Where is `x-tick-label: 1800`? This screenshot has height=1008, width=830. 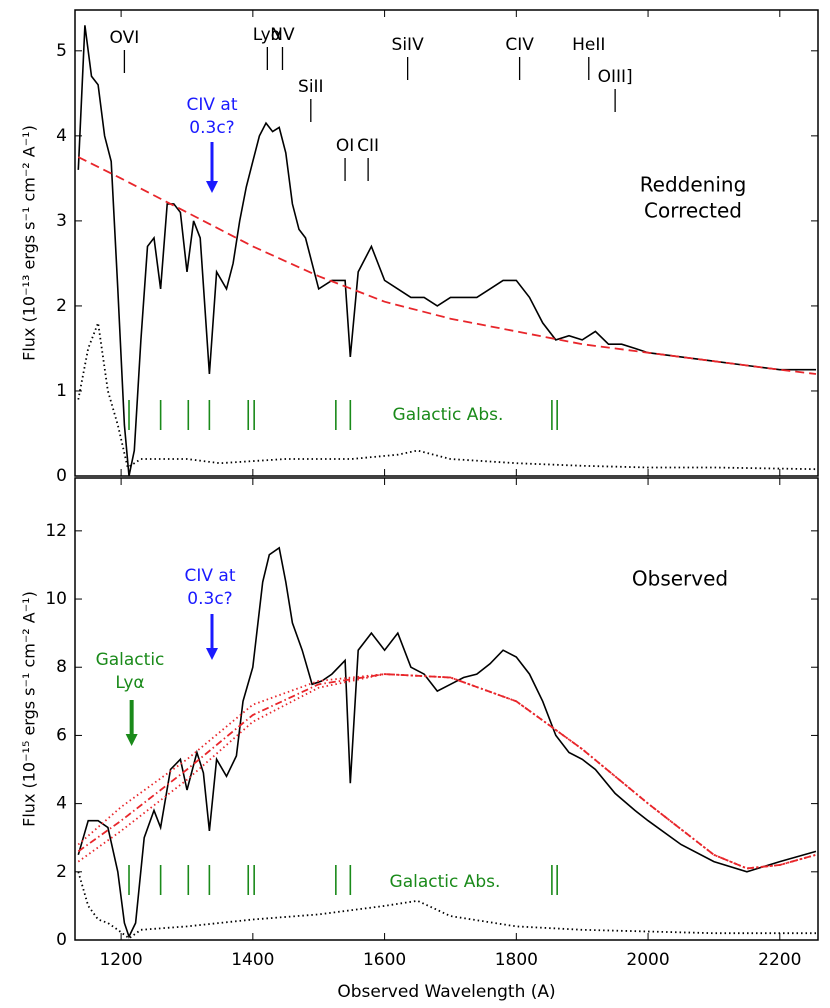
x-tick-label: 1800 is located at coordinates (516, 960).